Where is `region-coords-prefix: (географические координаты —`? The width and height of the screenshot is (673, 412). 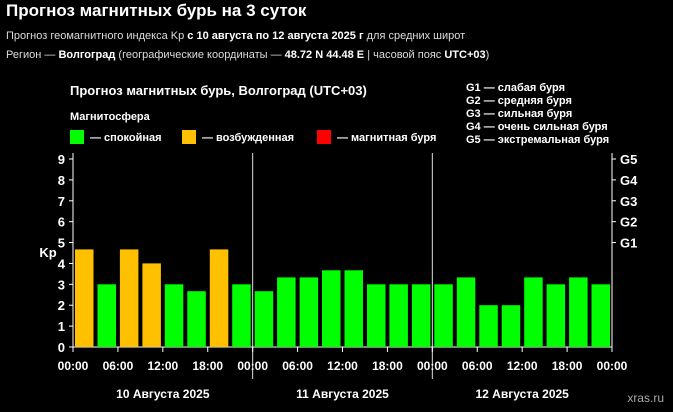
region-coords-prefix: (географические координаты — is located at coordinates (200, 55).